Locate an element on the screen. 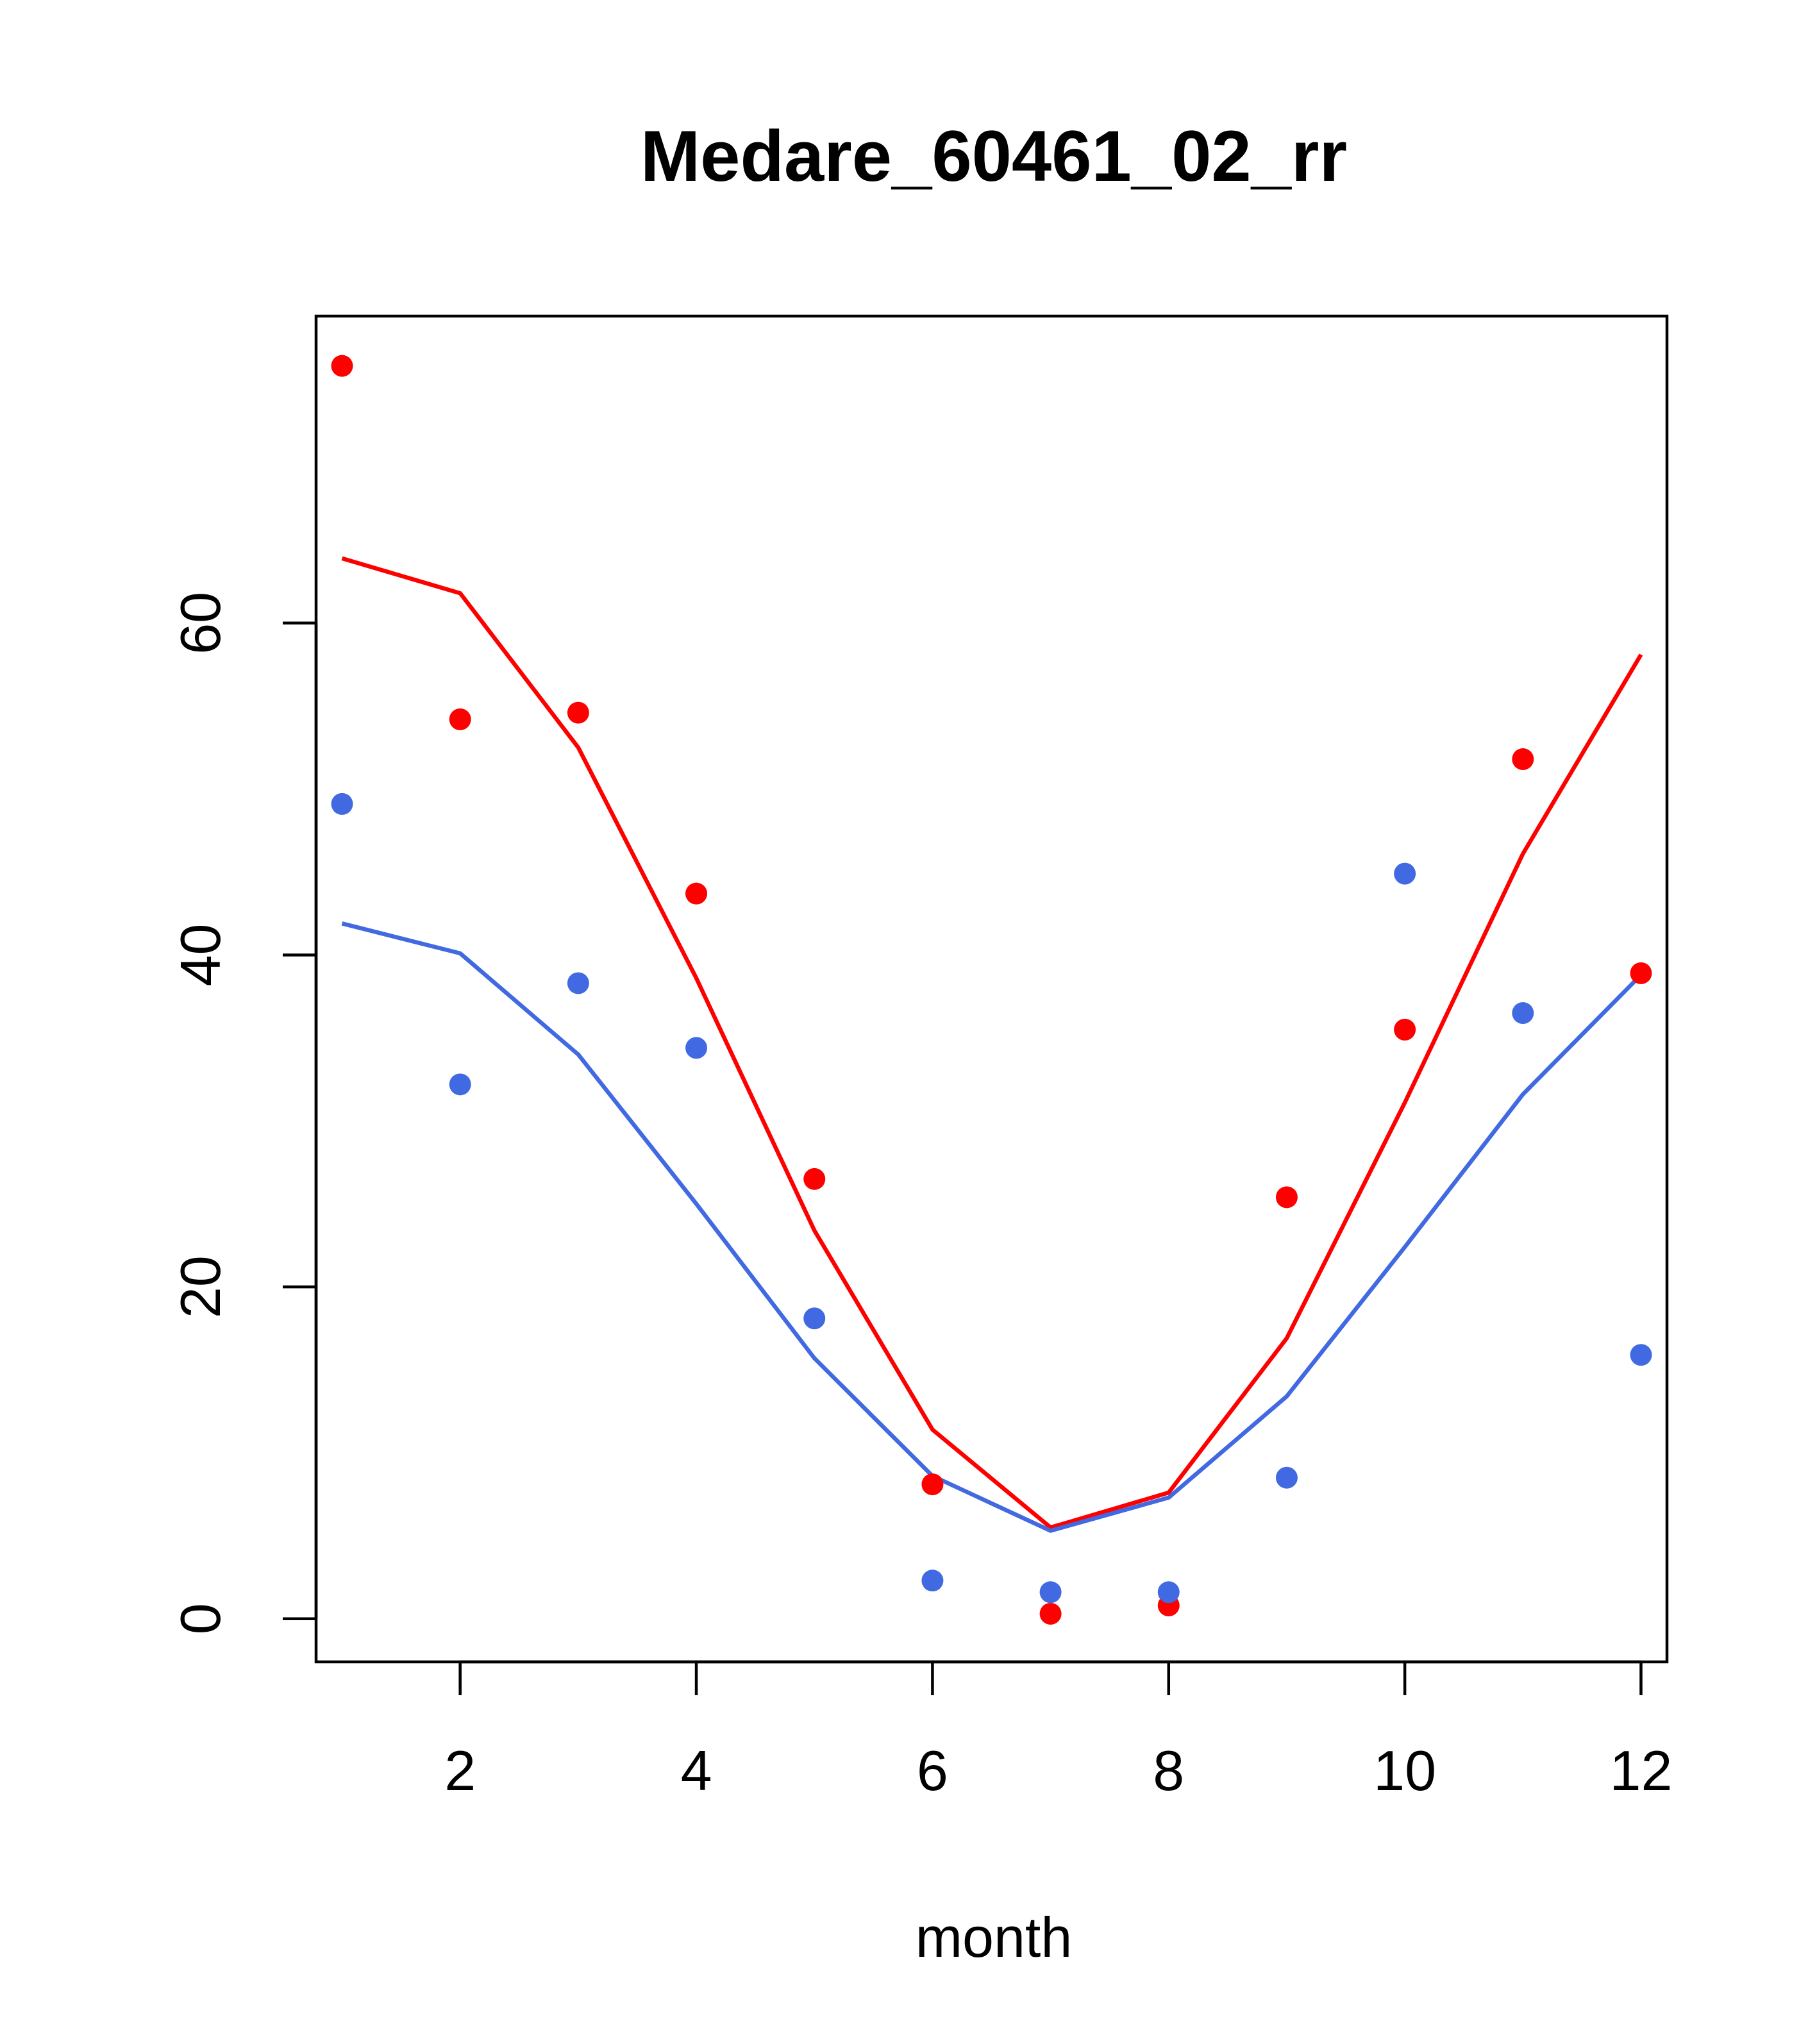 Image resolution: width=1817 pixels, height=2044 pixels. x-tick-label: 12 is located at coordinates (1642, 1770).